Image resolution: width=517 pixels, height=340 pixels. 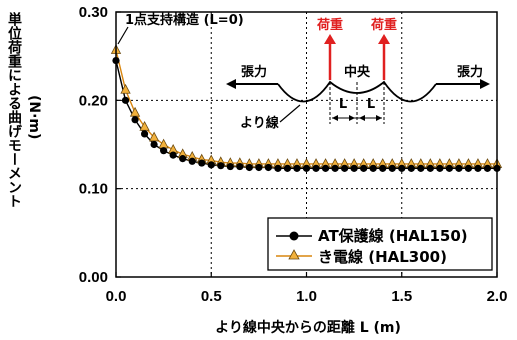 I want to click on x-axis-label: より線中央からの距離 L (m), so click(x=308, y=327).